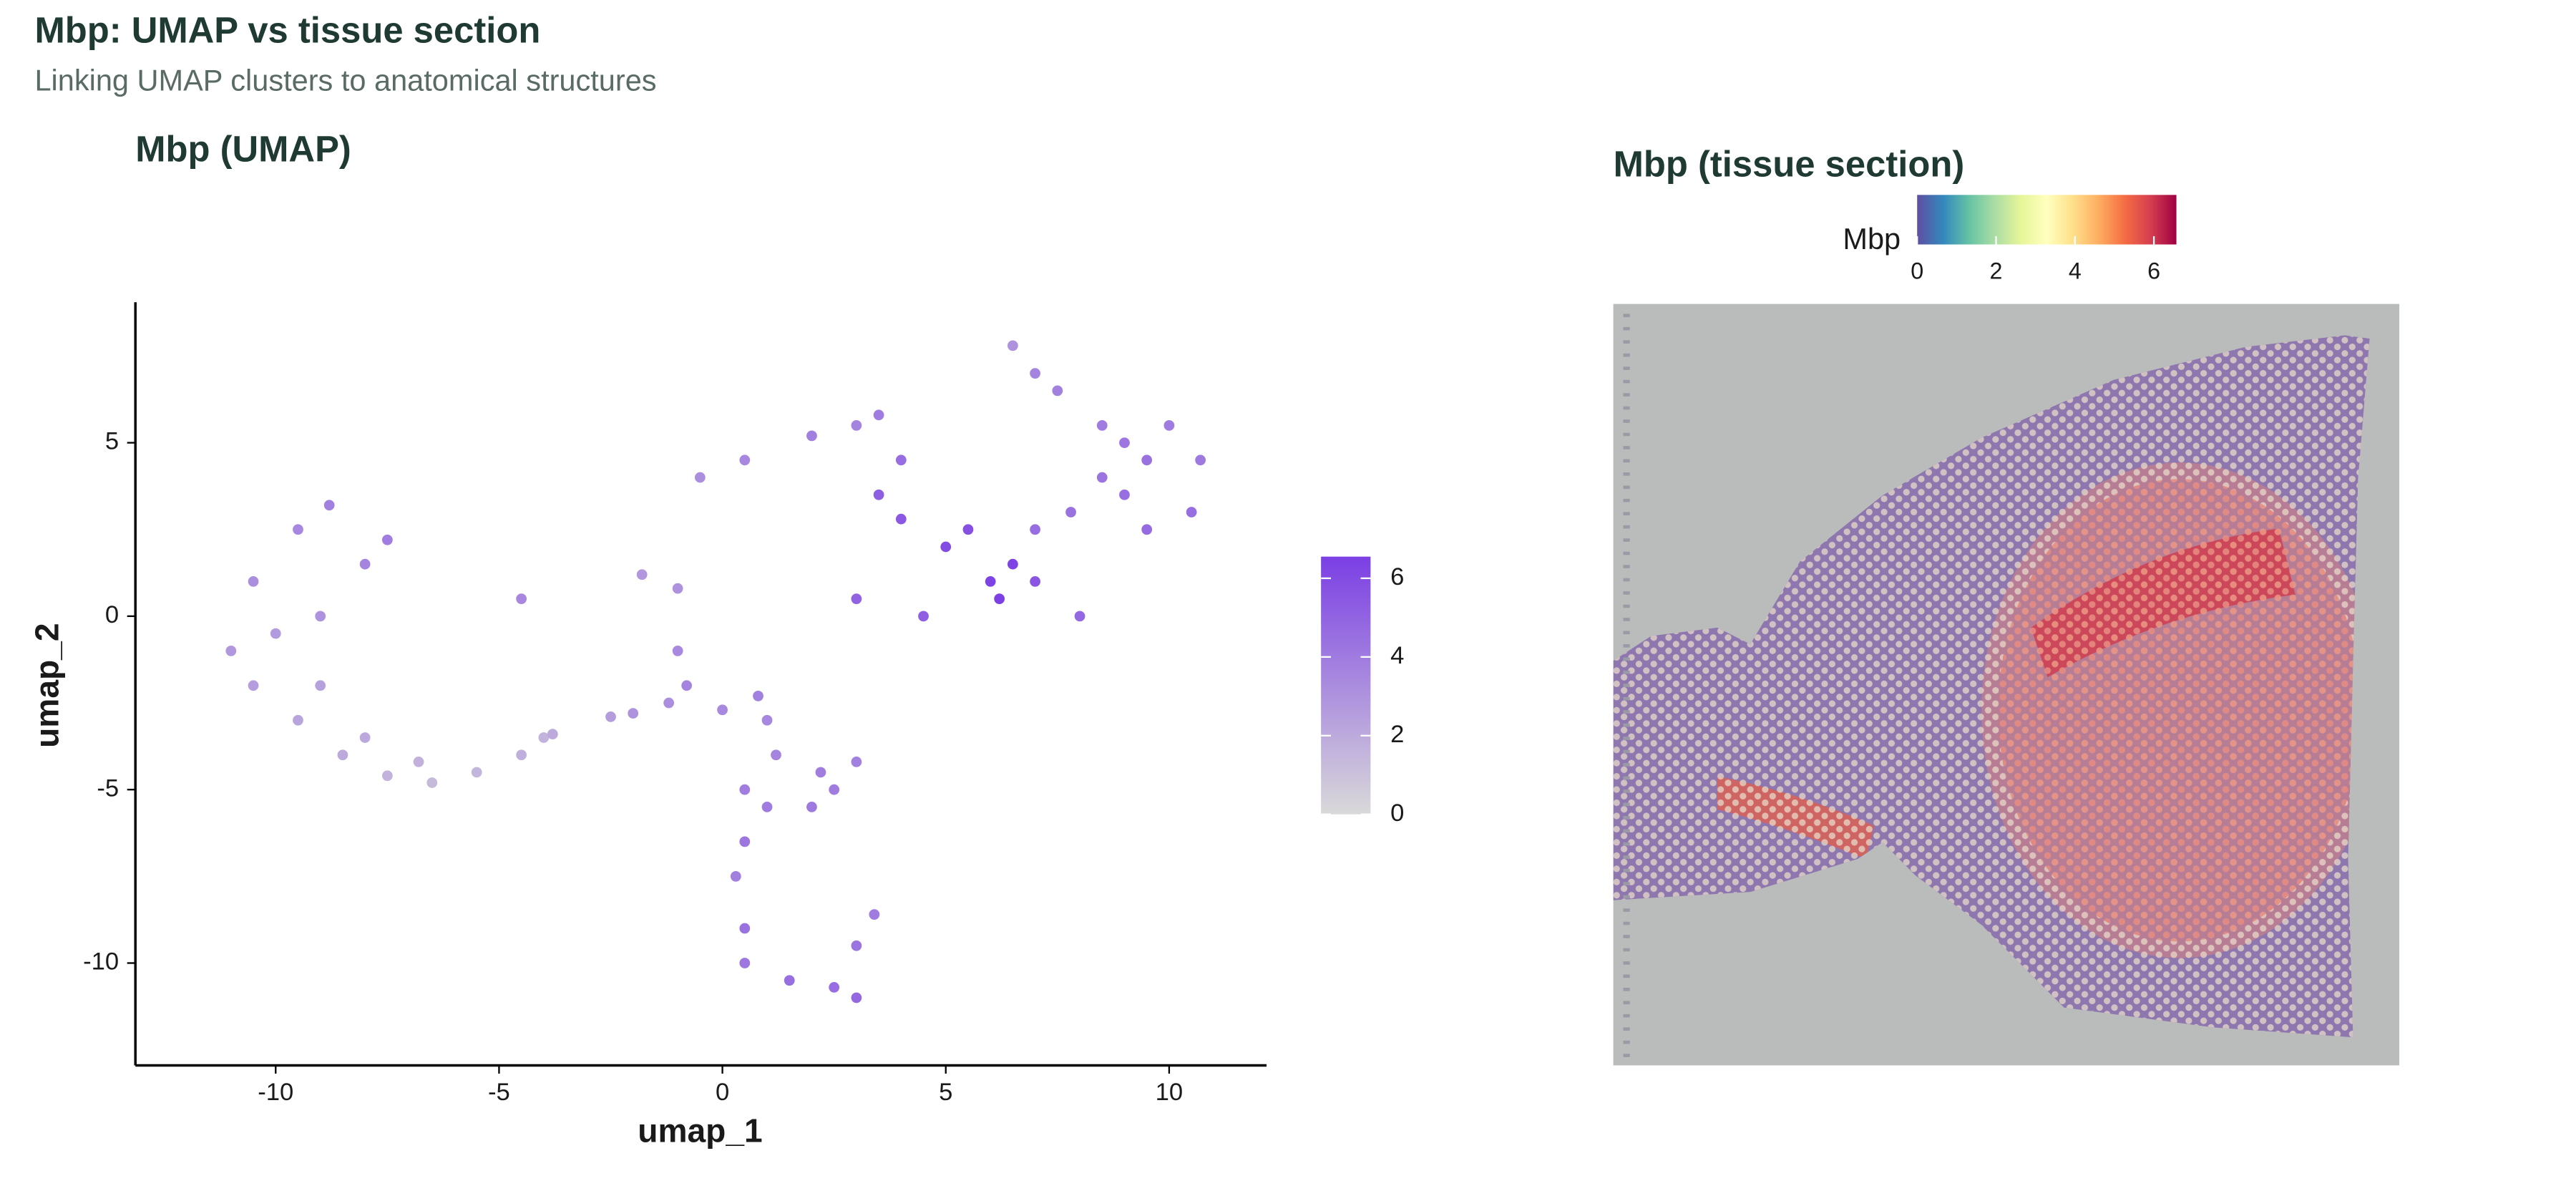 This screenshot has height=1181, width=2576. I want to click on y-tick-label: 0, so click(112, 614).